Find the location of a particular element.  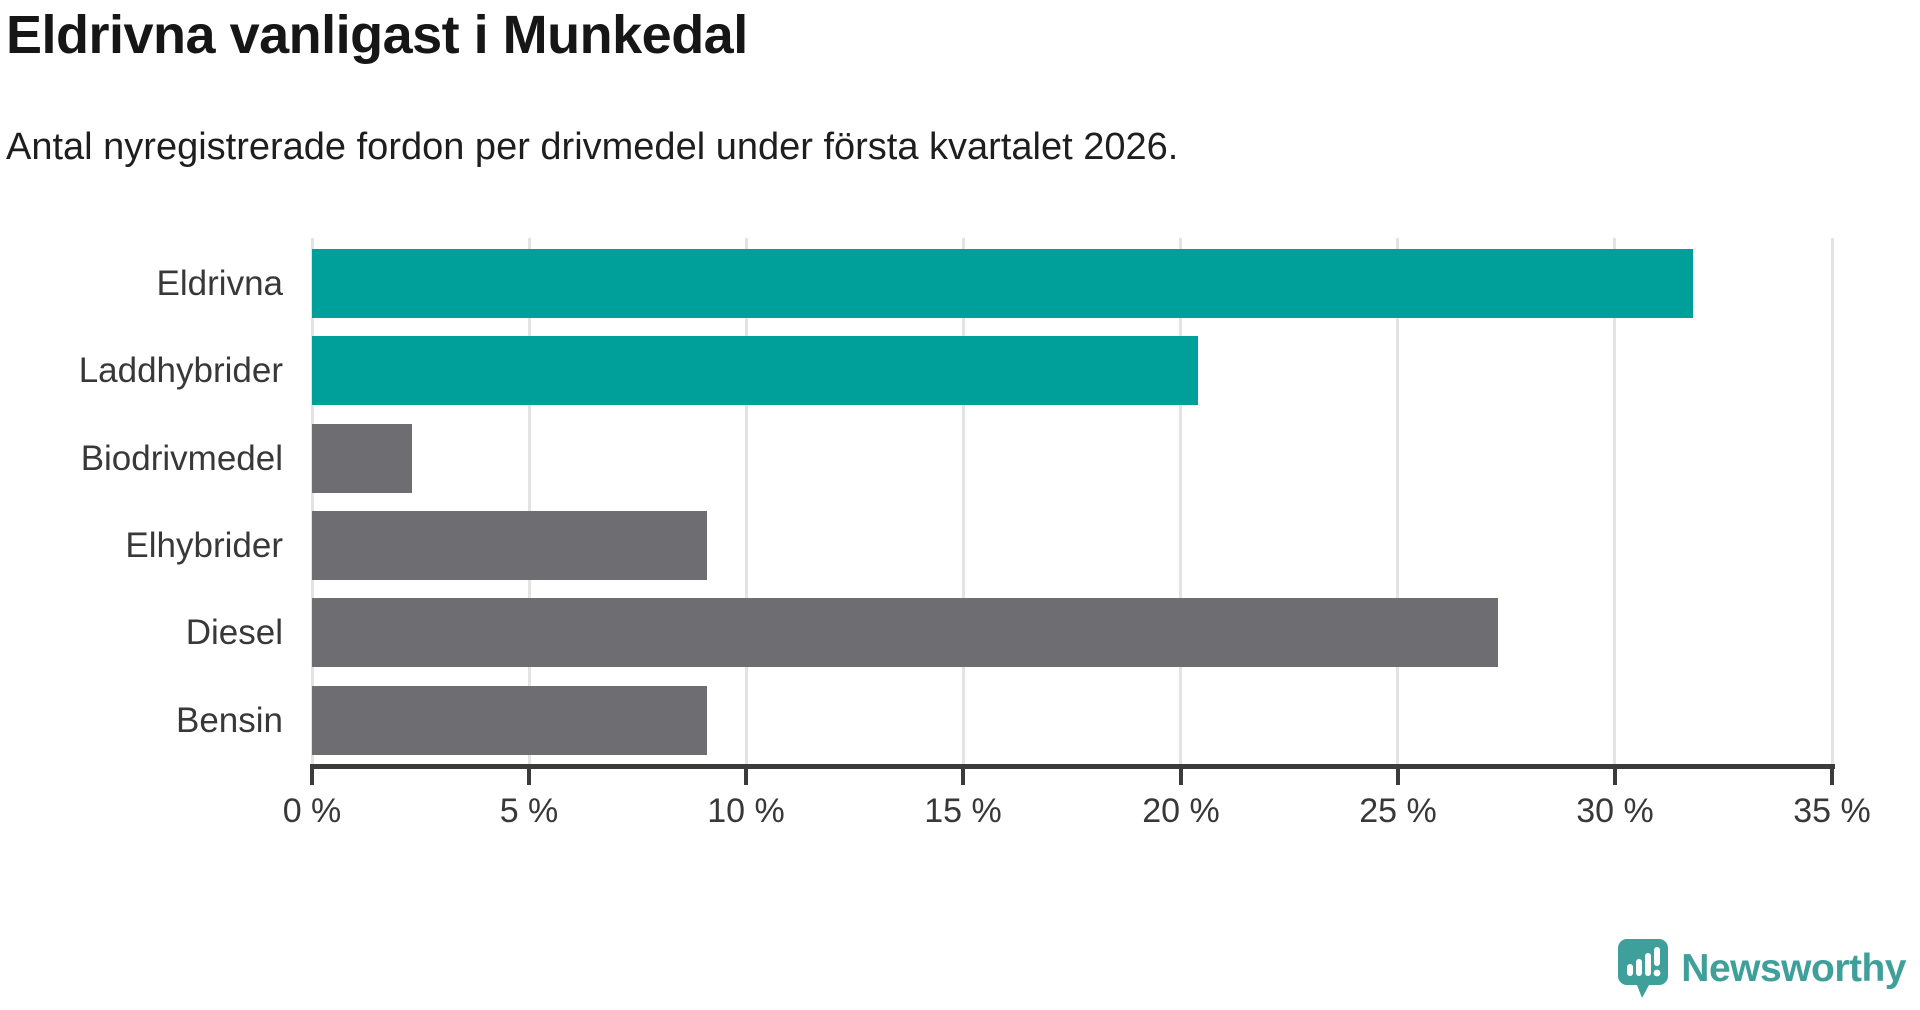

tick-label-35: 35 % is located at coordinates (1832, 811).